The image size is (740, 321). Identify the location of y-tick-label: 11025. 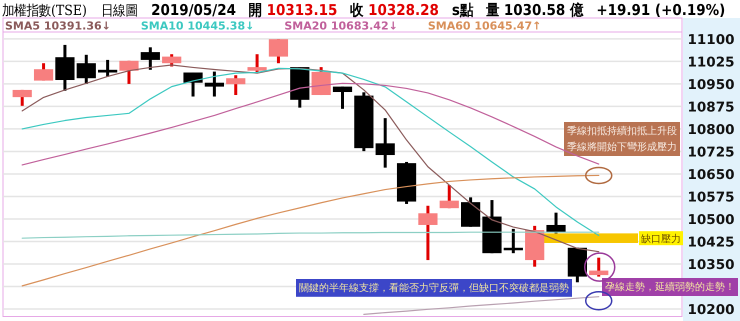
(711, 62).